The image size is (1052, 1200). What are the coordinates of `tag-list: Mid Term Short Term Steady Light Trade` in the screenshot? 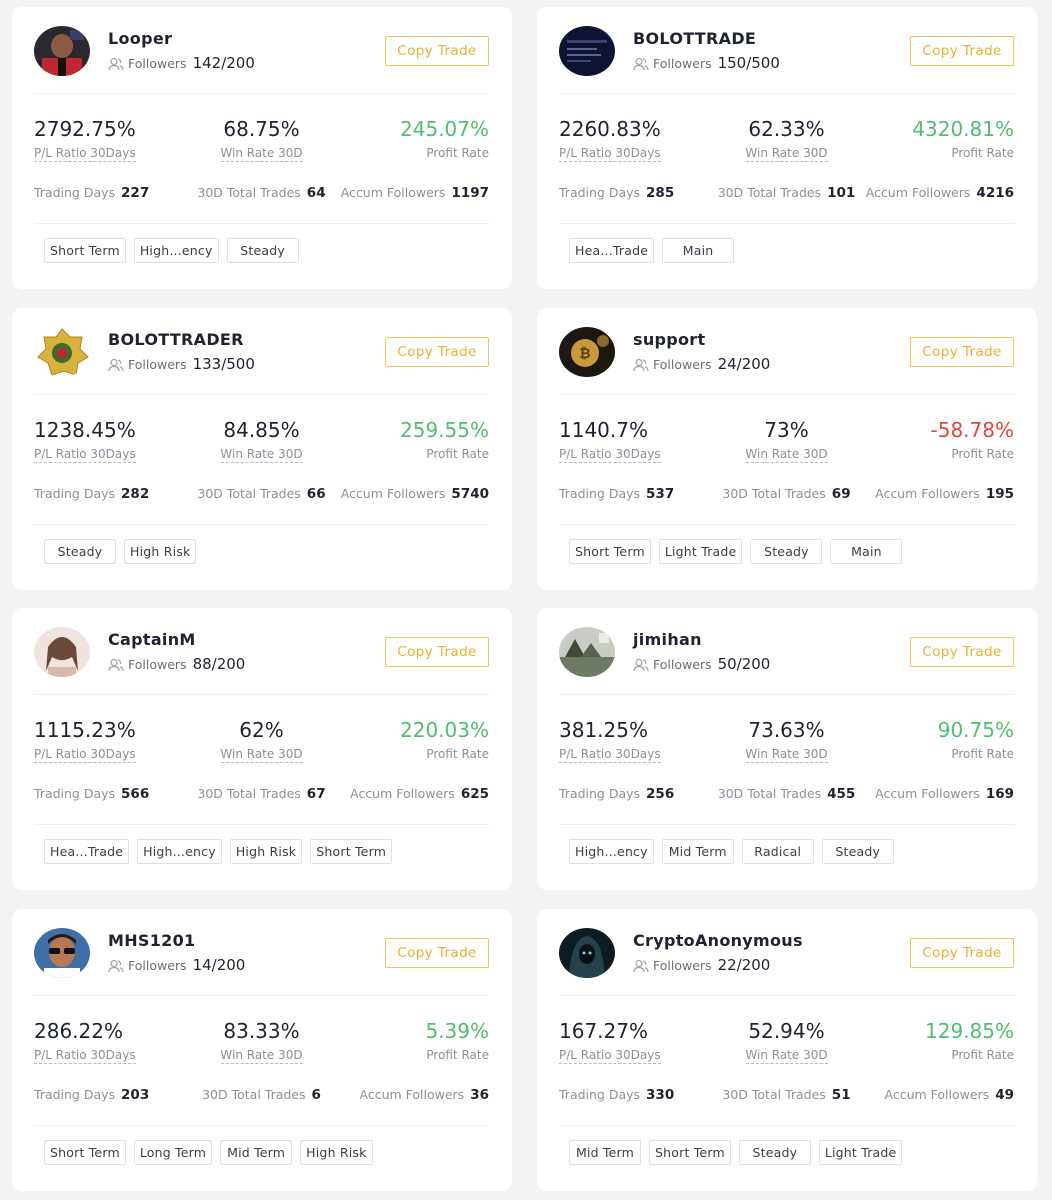 It's located at (739, 1152).